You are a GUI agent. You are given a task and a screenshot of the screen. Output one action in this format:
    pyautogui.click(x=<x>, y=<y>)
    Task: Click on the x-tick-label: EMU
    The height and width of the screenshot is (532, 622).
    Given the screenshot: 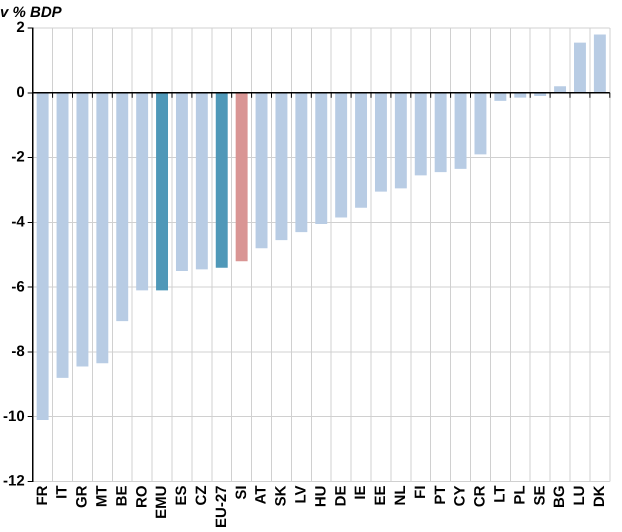 What is the action you would take?
    pyautogui.click(x=161, y=502)
    